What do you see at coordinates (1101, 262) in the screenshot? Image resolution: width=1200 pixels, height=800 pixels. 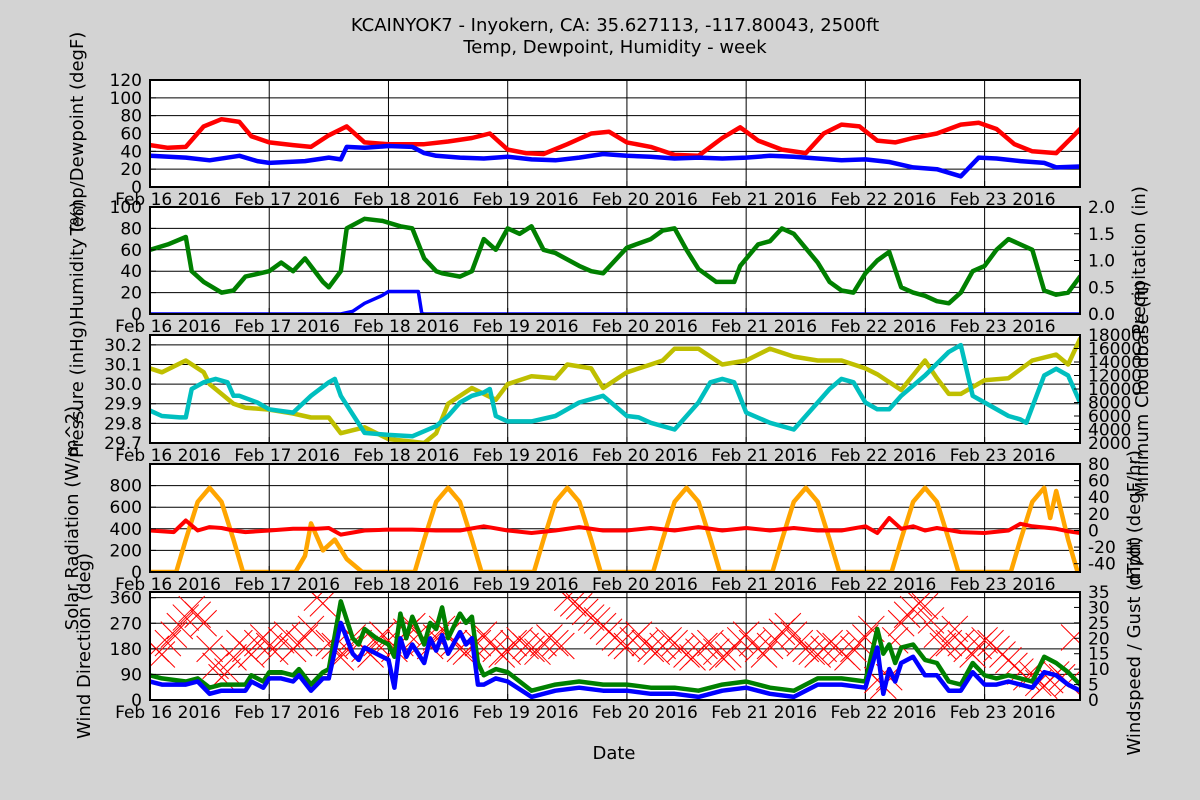 I see `y-right-tick-label: 1.0` at bounding box center [1101, 262].